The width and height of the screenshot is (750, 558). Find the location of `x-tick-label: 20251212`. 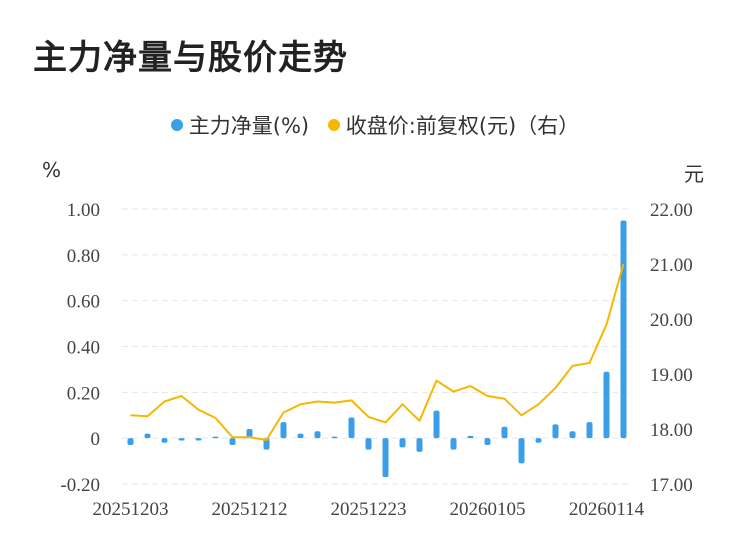

x-tick-label: 20251212 is located at coordinates (250, 509).